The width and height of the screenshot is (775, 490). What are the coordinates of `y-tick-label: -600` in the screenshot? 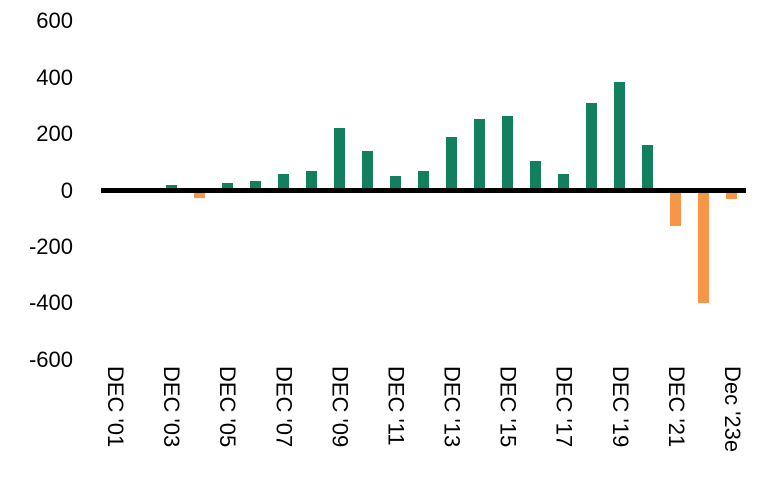 It's located at (50, 359).